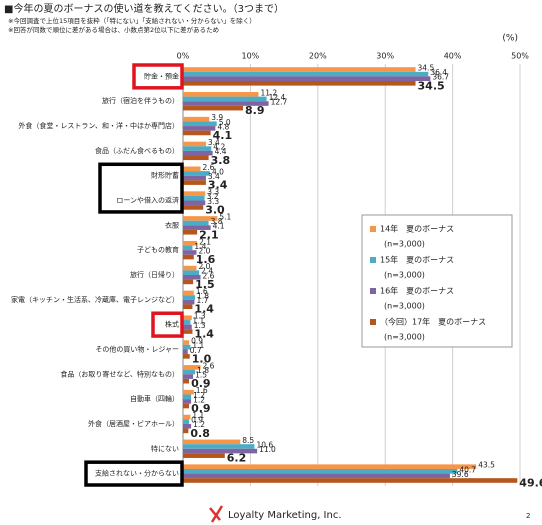 This screenshot has height=525, width=542. What do you see at coordinates (223, 126) in the screenshot?
I see `value-label: 4.8` at bounding box center [223, 126].